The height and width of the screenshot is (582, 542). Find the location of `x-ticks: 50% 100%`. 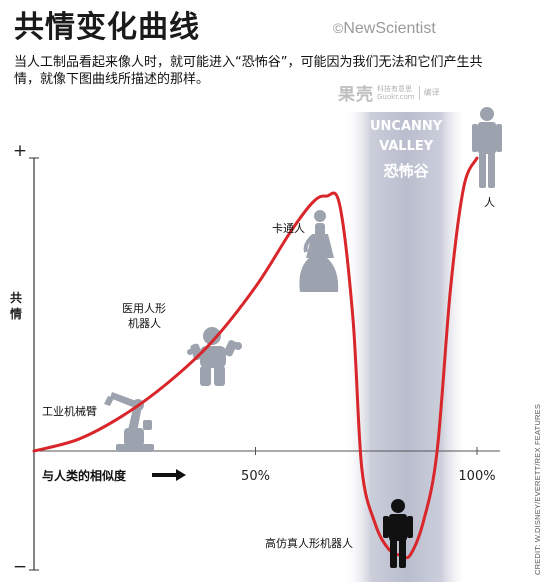

x-ticks: 50% 100% is located at coordinates (368, 465).